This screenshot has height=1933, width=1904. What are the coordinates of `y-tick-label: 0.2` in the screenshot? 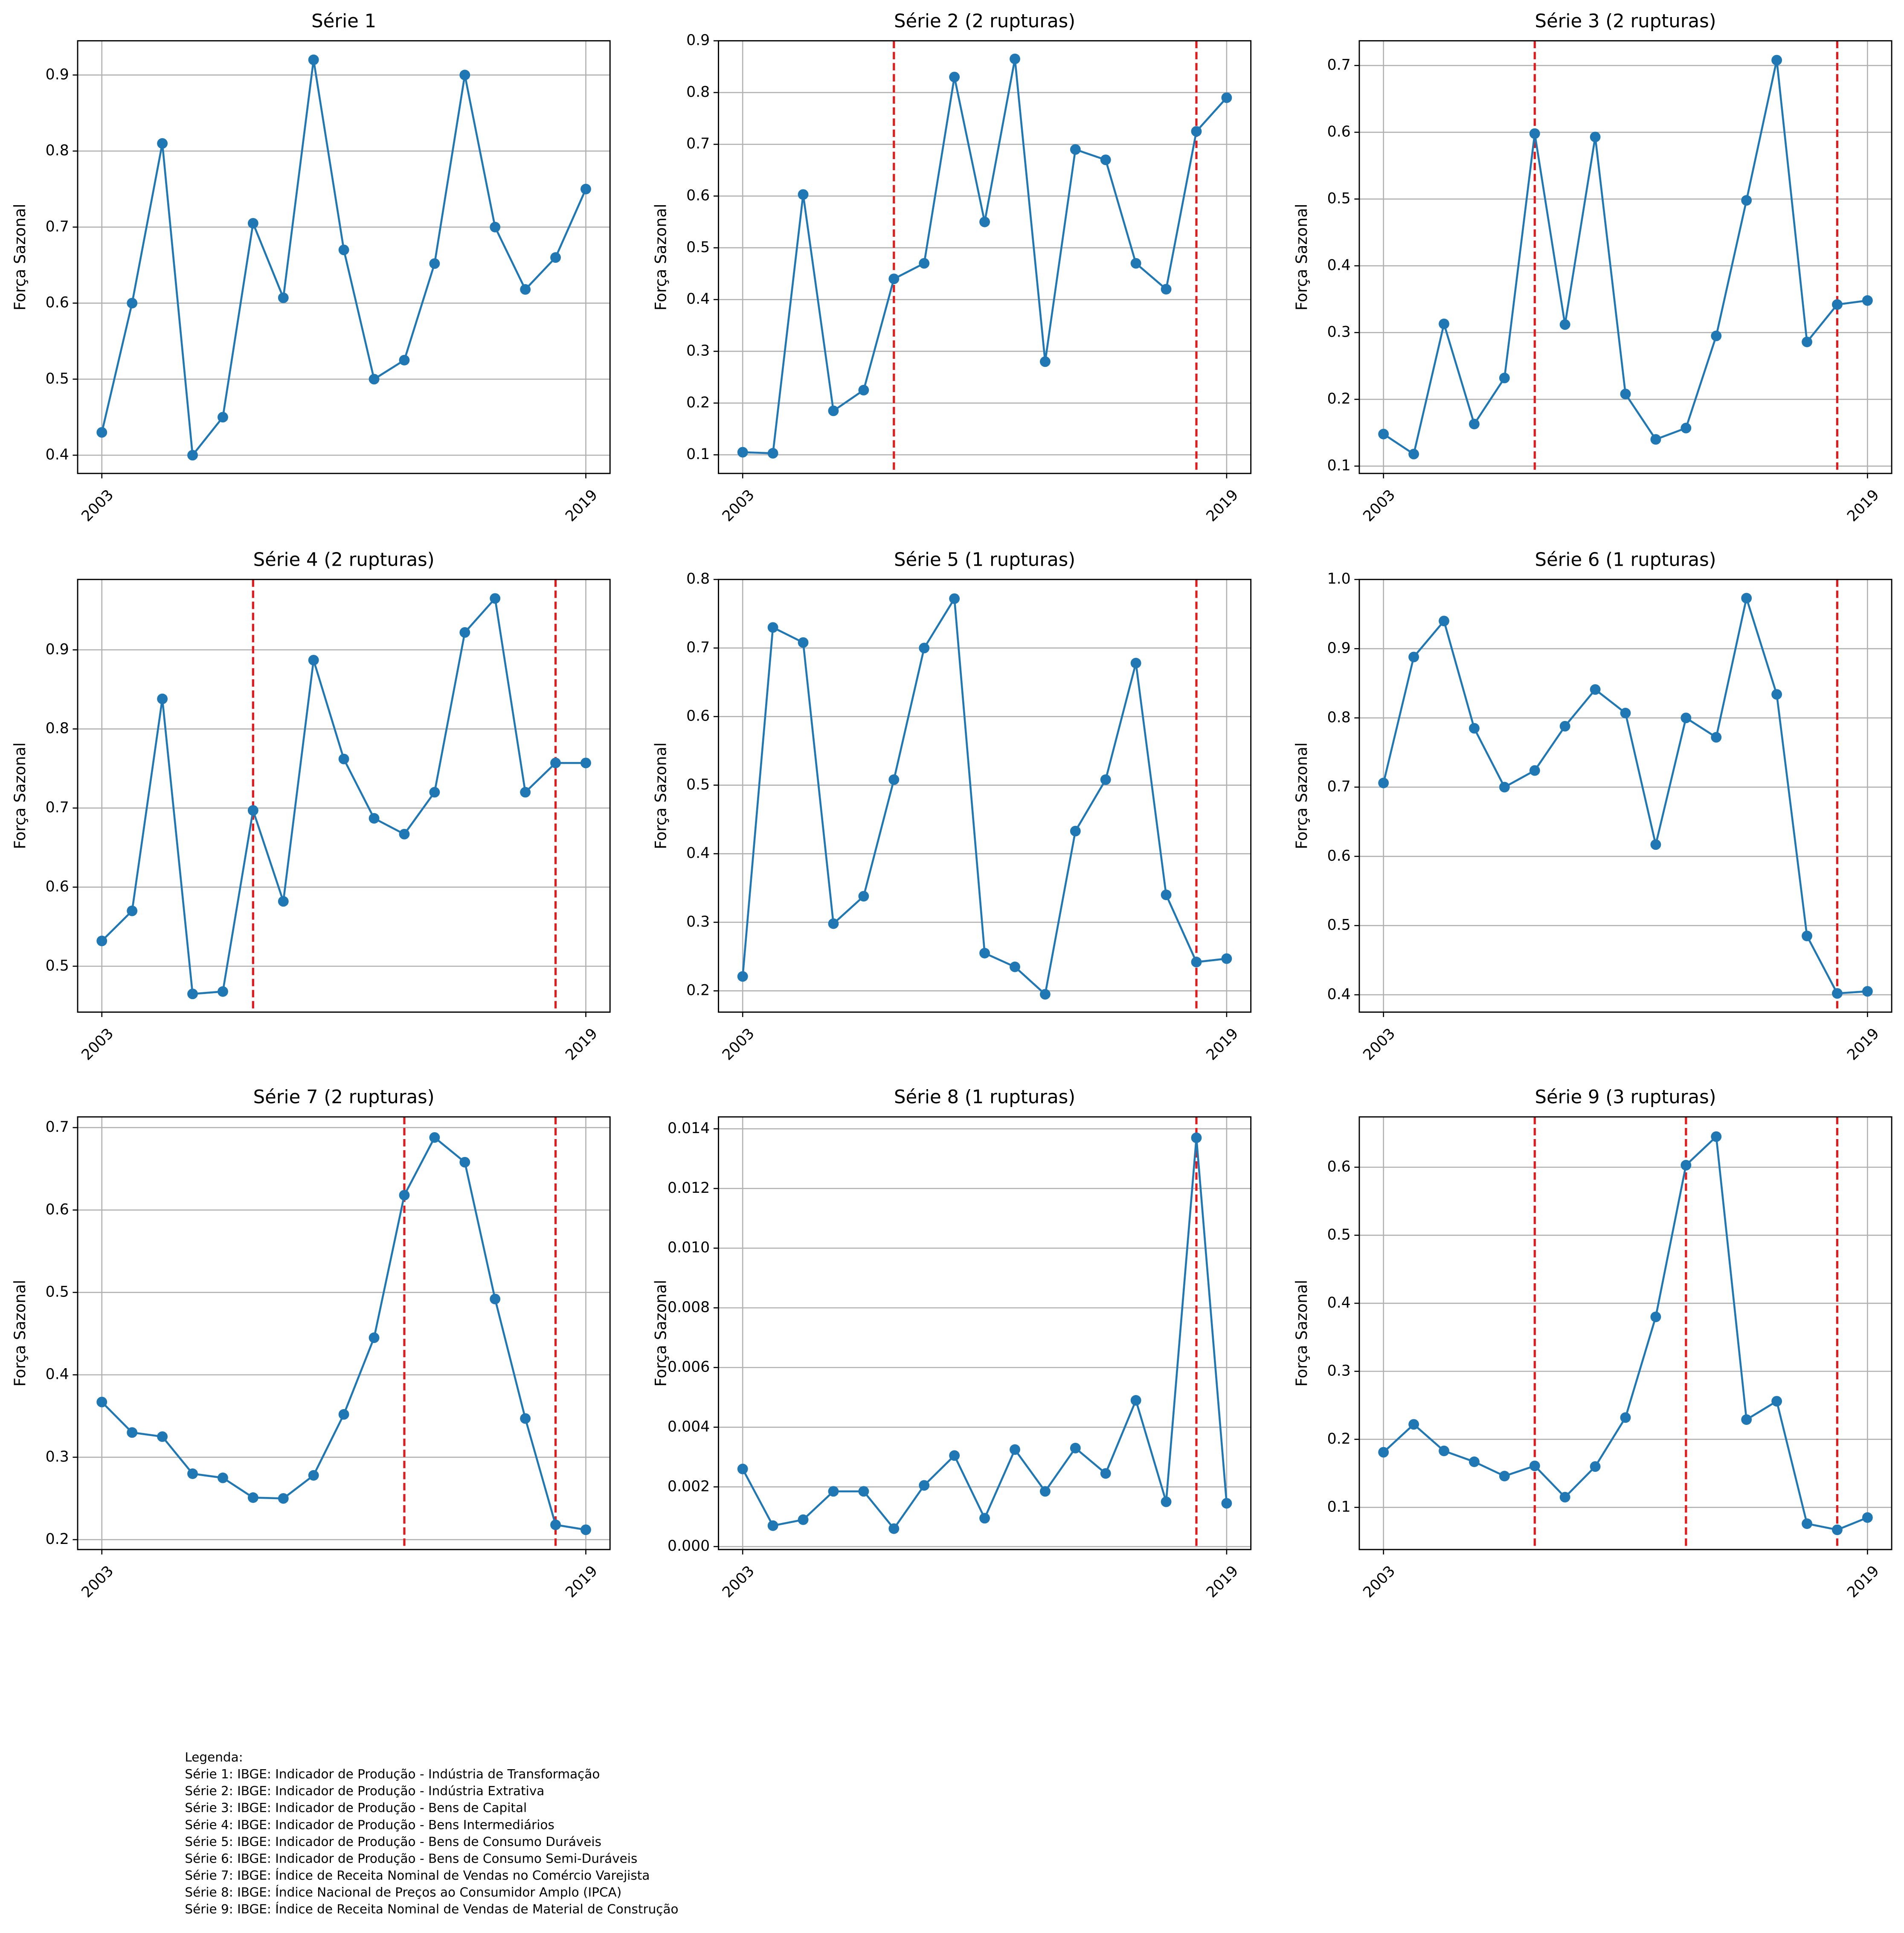 It's located at (698, 402).